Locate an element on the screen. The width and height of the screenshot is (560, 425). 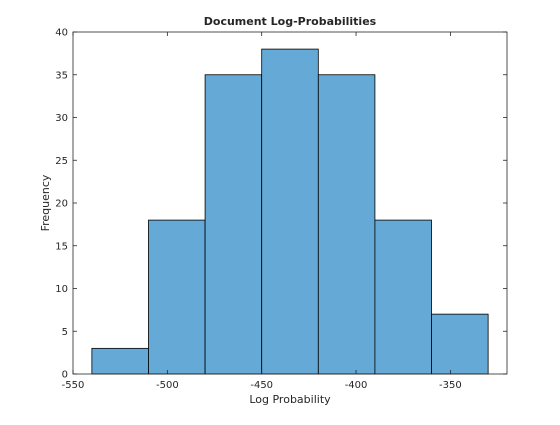
x-tick-label: -500 is located at coordinates (167, 385).